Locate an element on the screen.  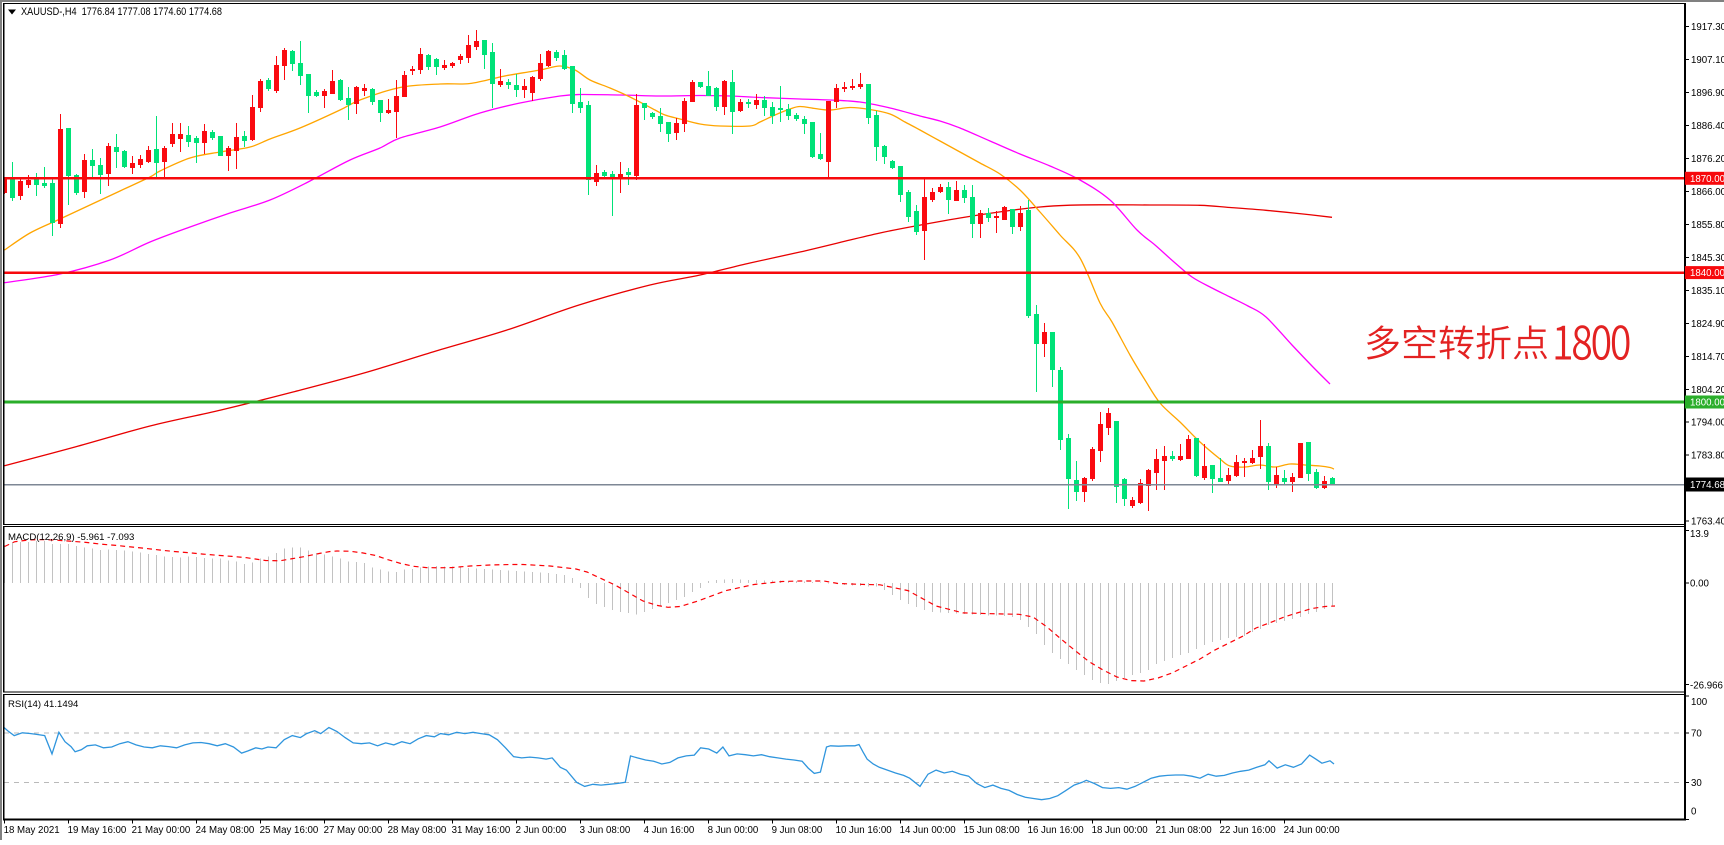
svg-text: 24 May 08:00 is located at coordinates (225, 830).